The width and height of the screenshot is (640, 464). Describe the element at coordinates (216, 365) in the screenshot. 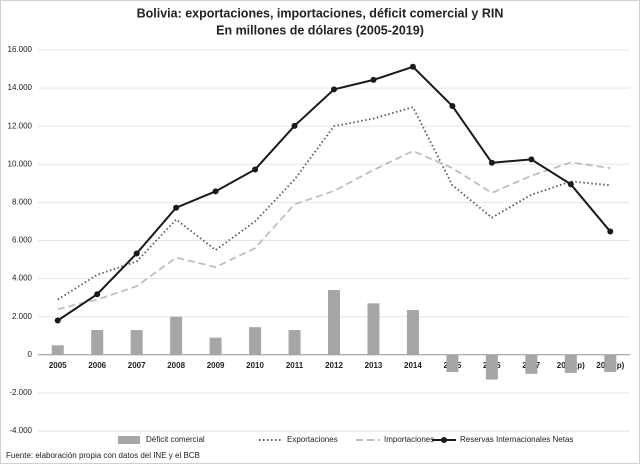

I see `x-tick-label: 2009` at that location.